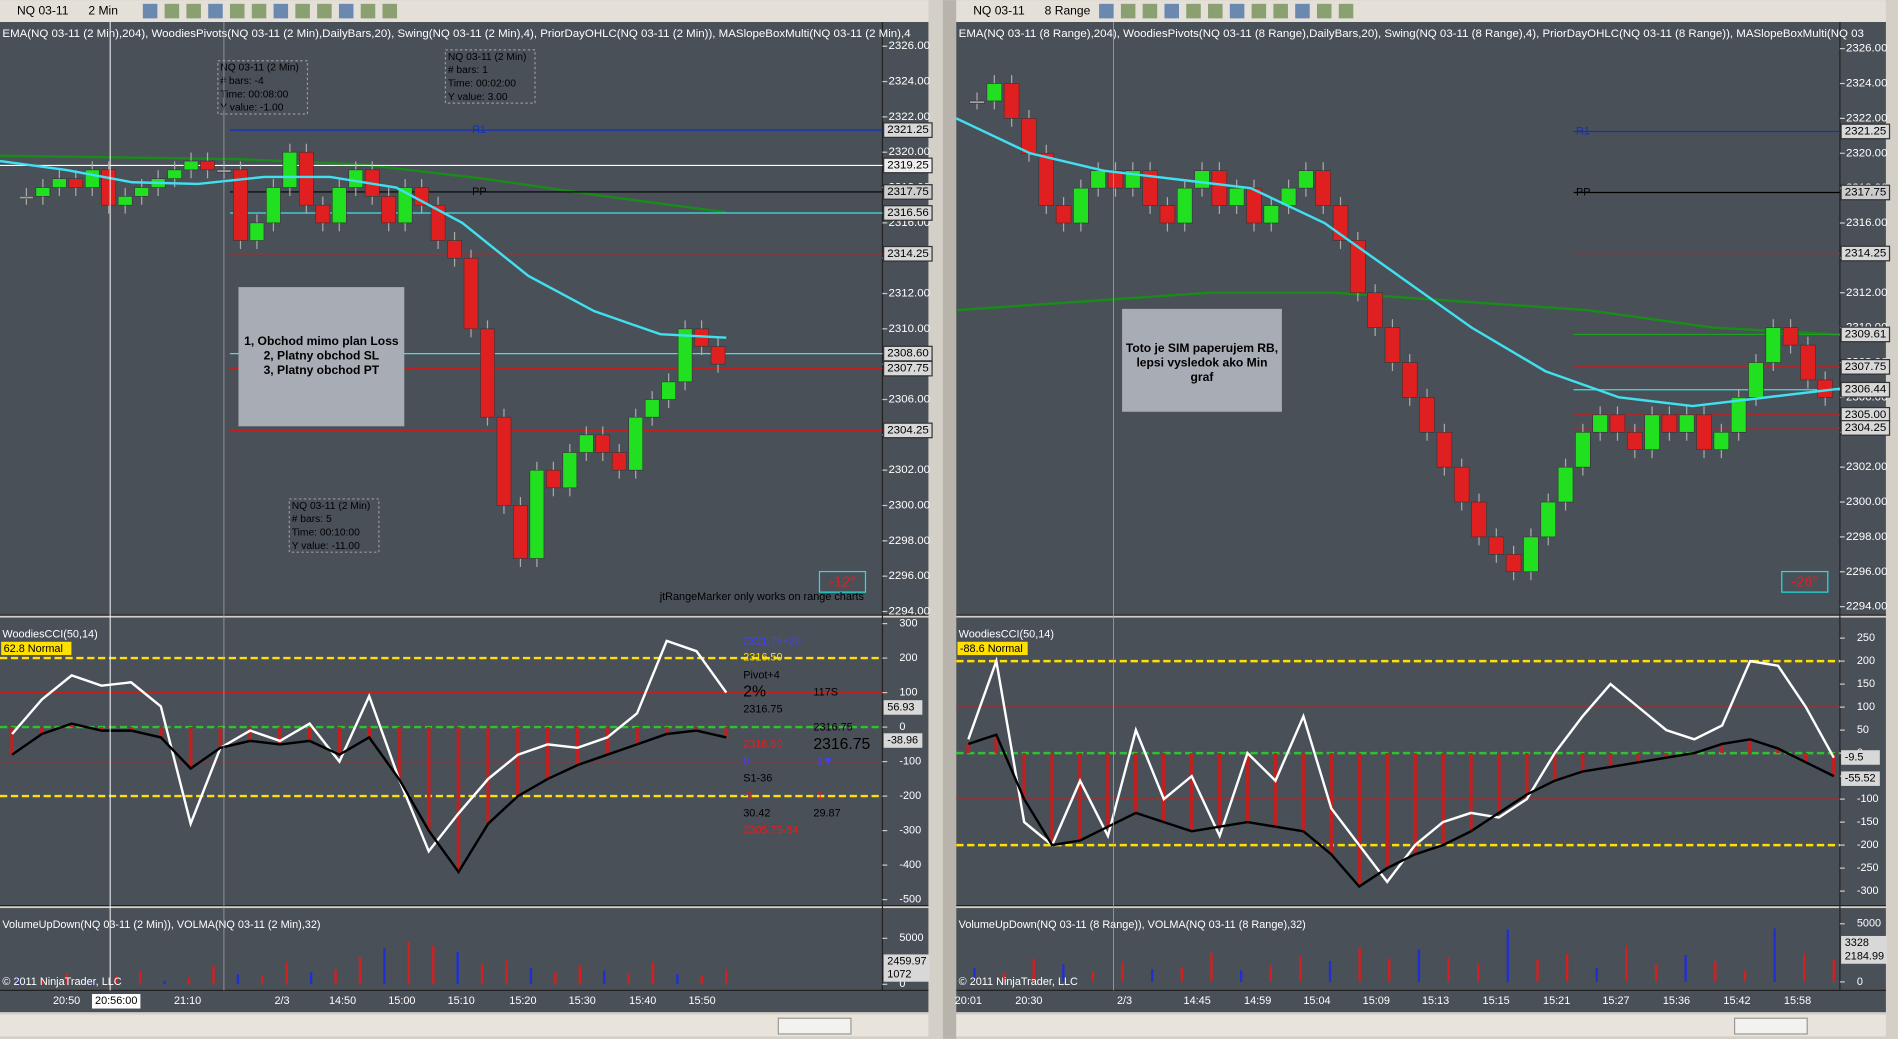 Image resolution: width=1898 pixels, height=1039 pixels. Describe the element at coordinates (1860, 779) in the screenshot. I see `cci-marker-label: -55.52` at that location.